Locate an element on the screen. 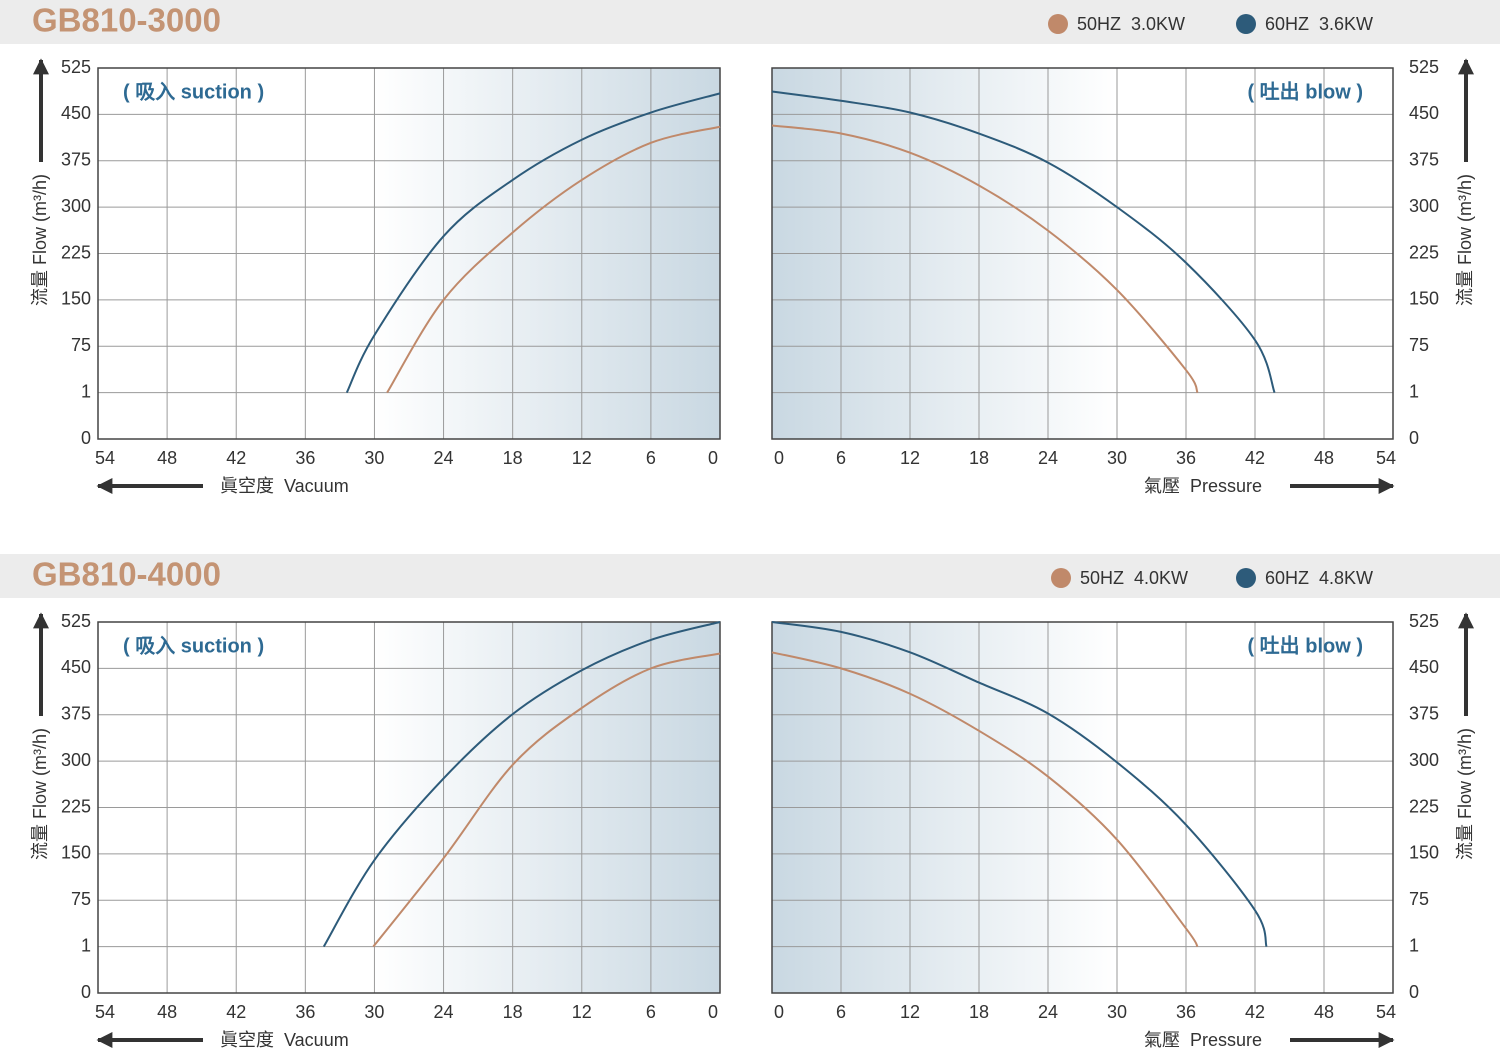 Image resolution: width=1500 pixels, height=1051 pixels. legend-label: 50HZ 3.0KW is located at coordinates (1131, 24).